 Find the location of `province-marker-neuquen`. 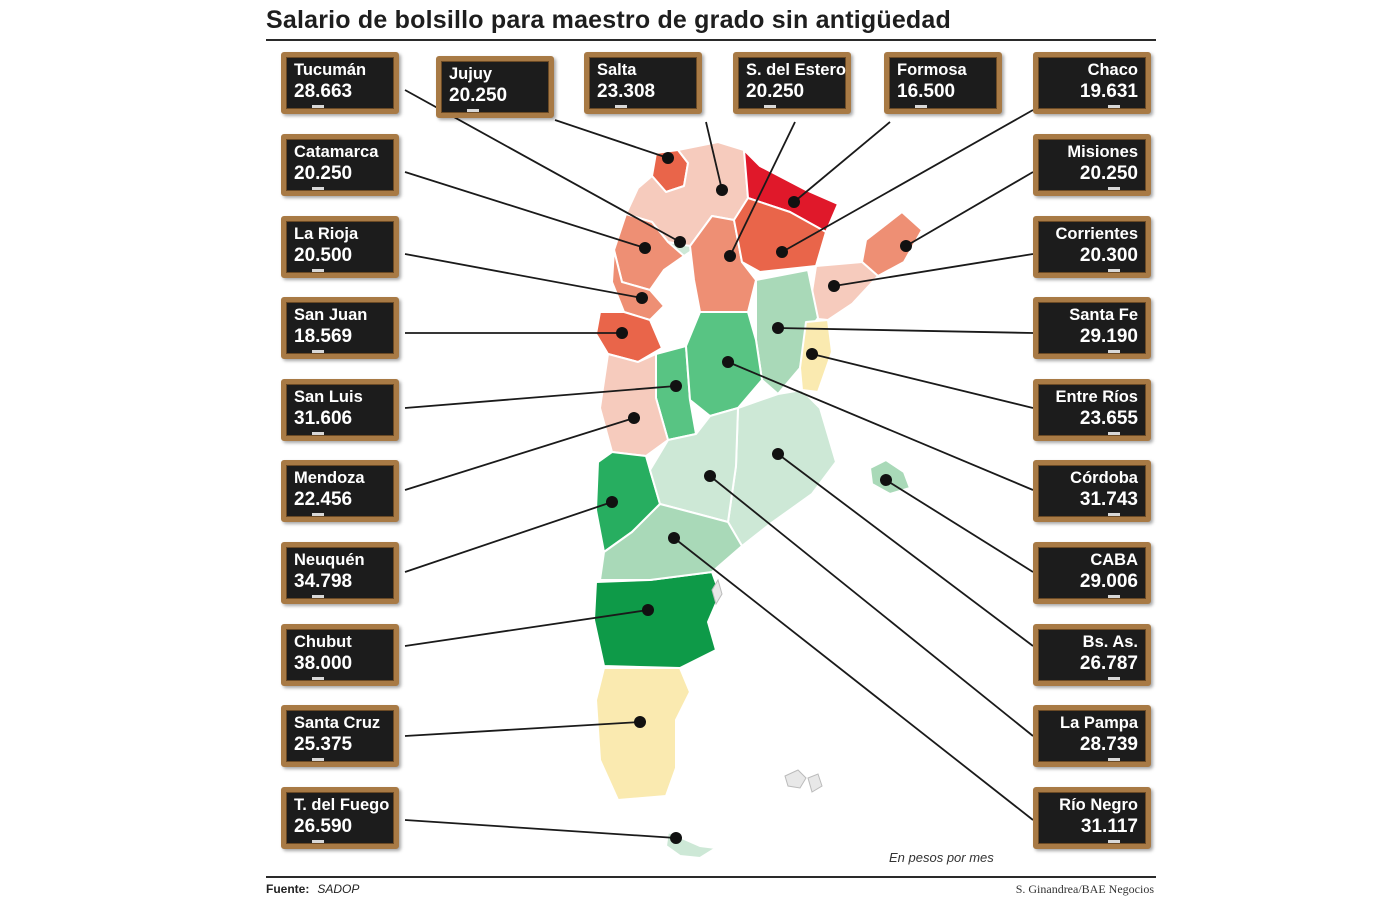

province-marker-neuquen is located at coordinates (612, 502).